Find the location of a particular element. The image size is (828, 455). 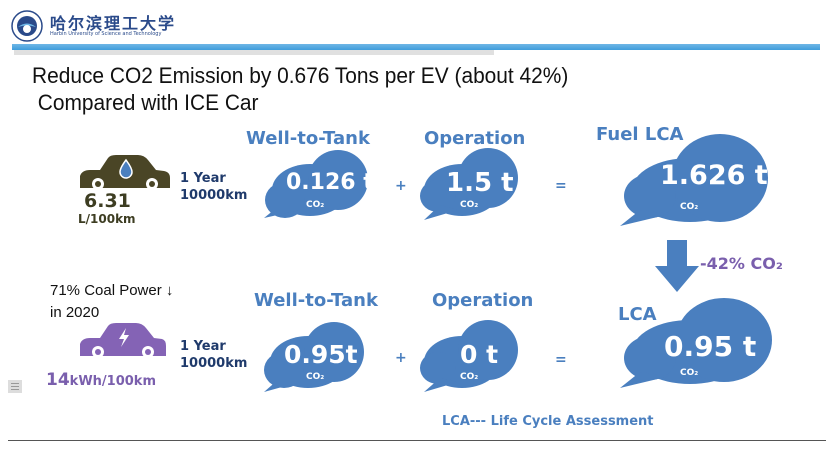

ev-operation-cloud is located at coordinates (469, 356).